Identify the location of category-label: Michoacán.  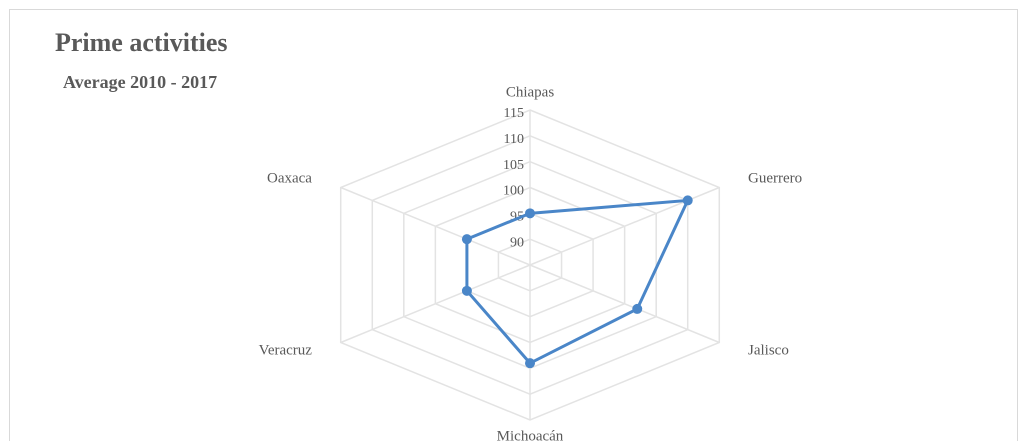
(530, 434).